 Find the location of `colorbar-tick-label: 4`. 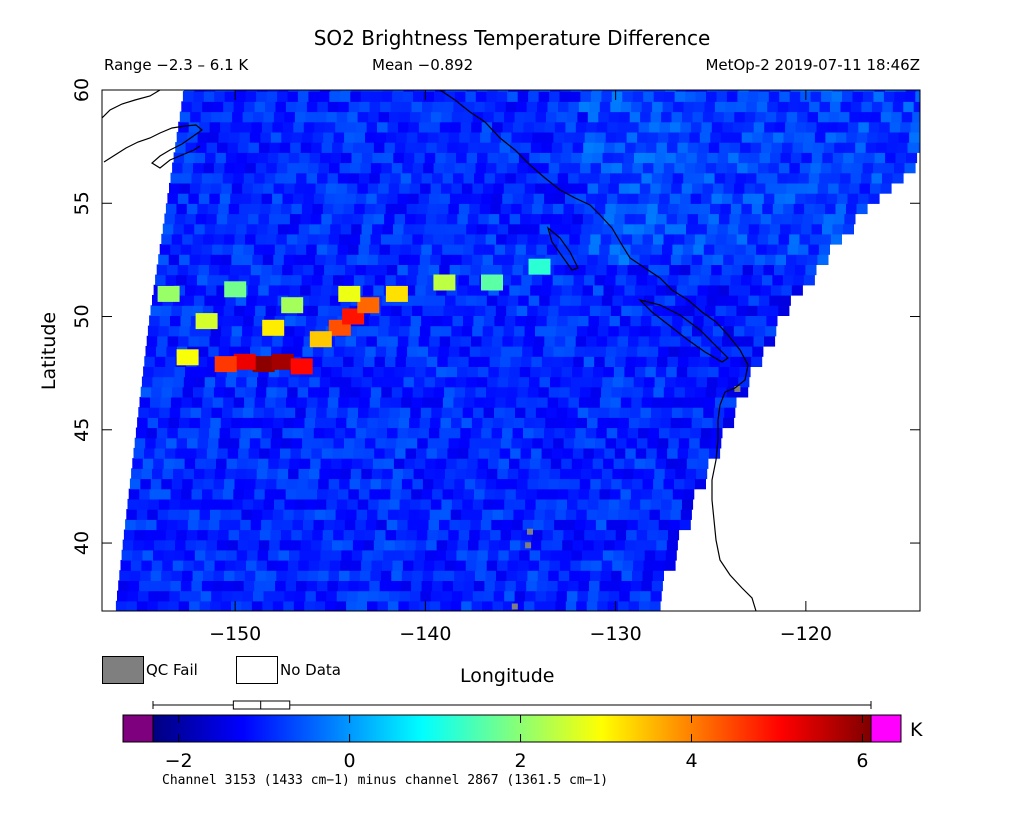

colorbar-tick-label: 4 is located at coordinates (691, 761).